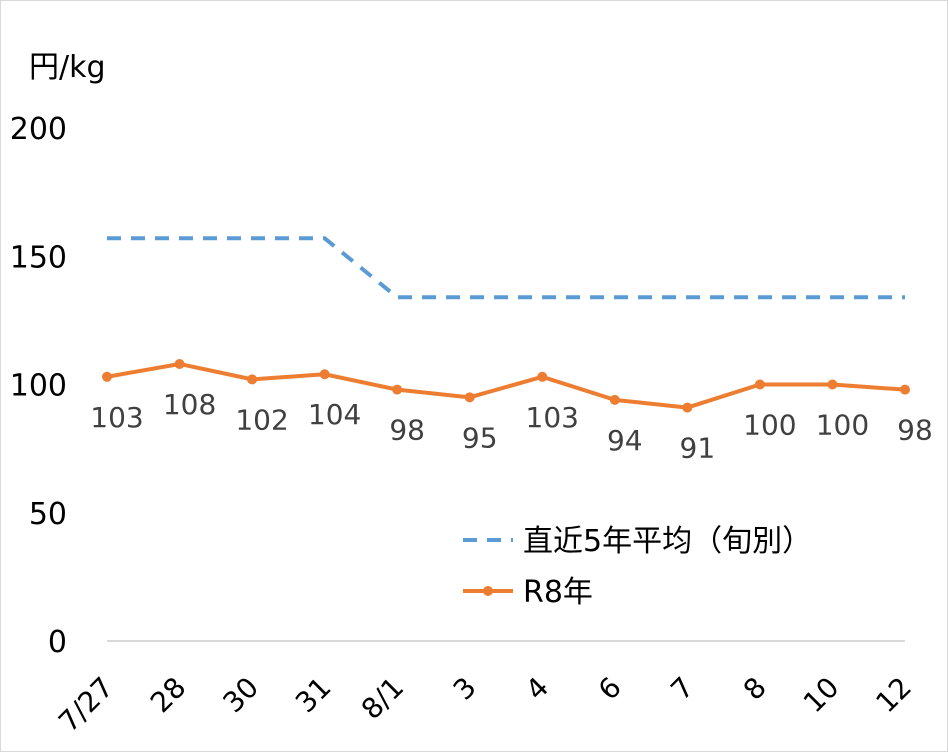 The width and height of the screenshot is (948, 752). What do you see at coordinates (506, 268) in the screenshot?
I see `series-line-average` at bounding box center [506, 268].